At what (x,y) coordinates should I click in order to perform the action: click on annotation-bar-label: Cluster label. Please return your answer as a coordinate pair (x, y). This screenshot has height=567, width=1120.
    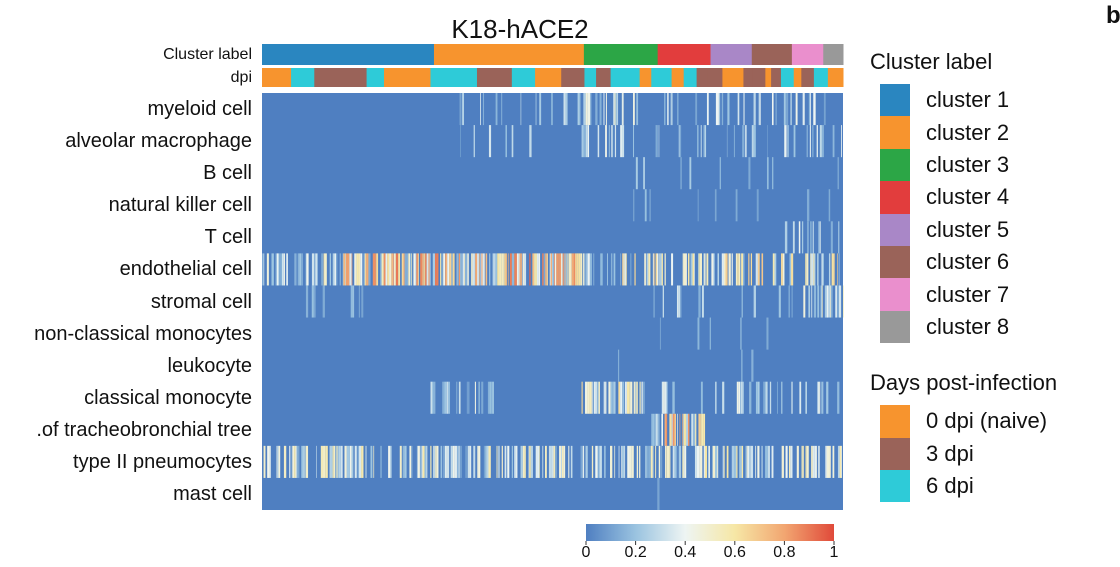
    Looking at the image, I should click on (207, 54).